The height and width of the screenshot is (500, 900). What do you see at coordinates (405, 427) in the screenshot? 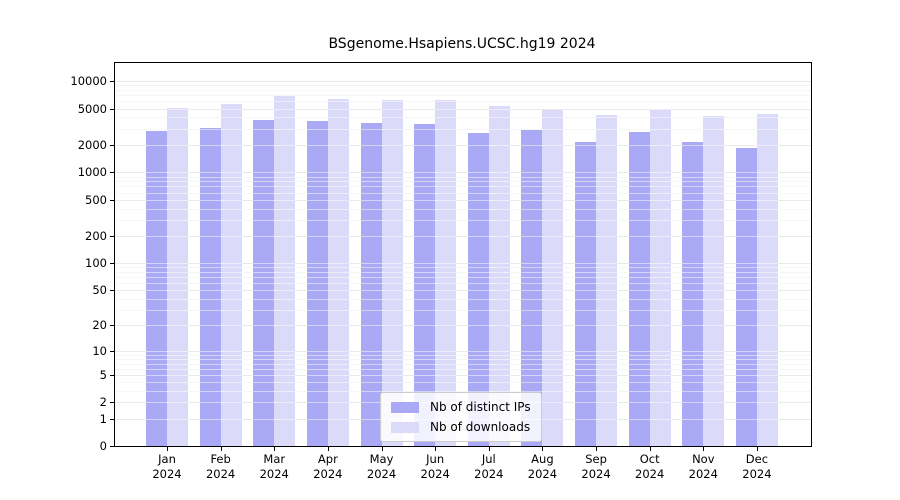
I see `legend-swatch-downloads` at bounding box center [405, 427].